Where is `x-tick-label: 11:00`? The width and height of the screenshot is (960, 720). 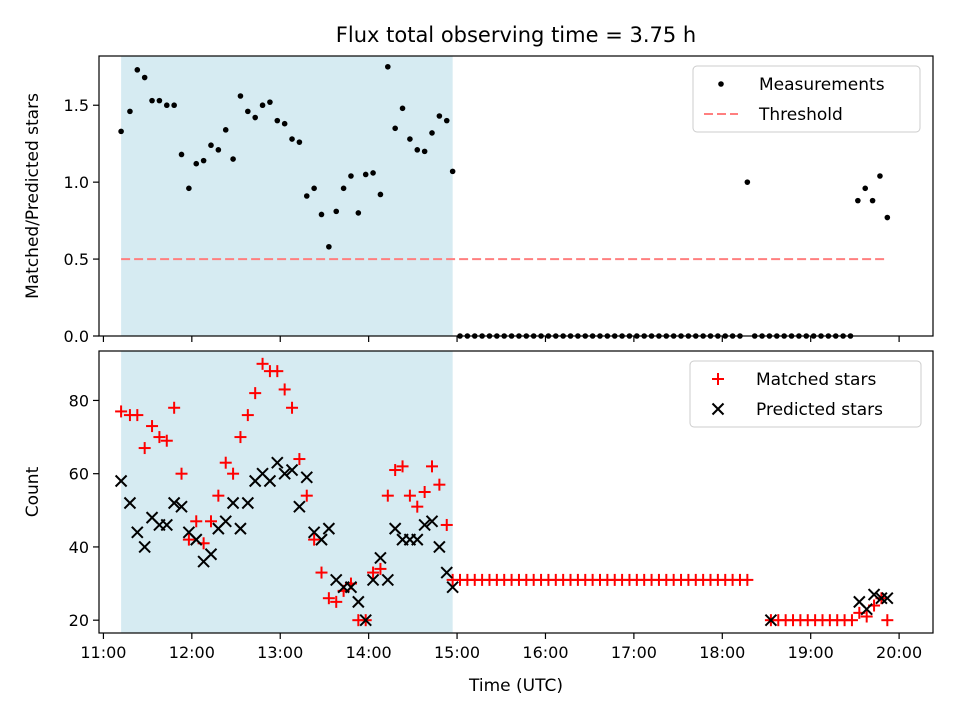 x-tick-label: 11:00 is located at coordinates (103, 652).